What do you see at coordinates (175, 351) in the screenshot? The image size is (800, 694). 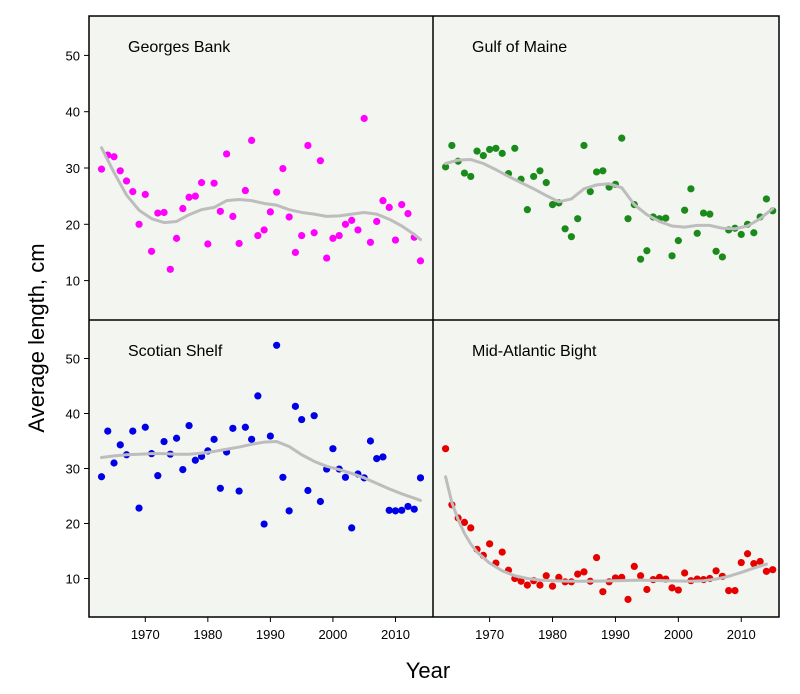 I see `panel-title: Scotian Shelf` at bounding box center [175, 351].